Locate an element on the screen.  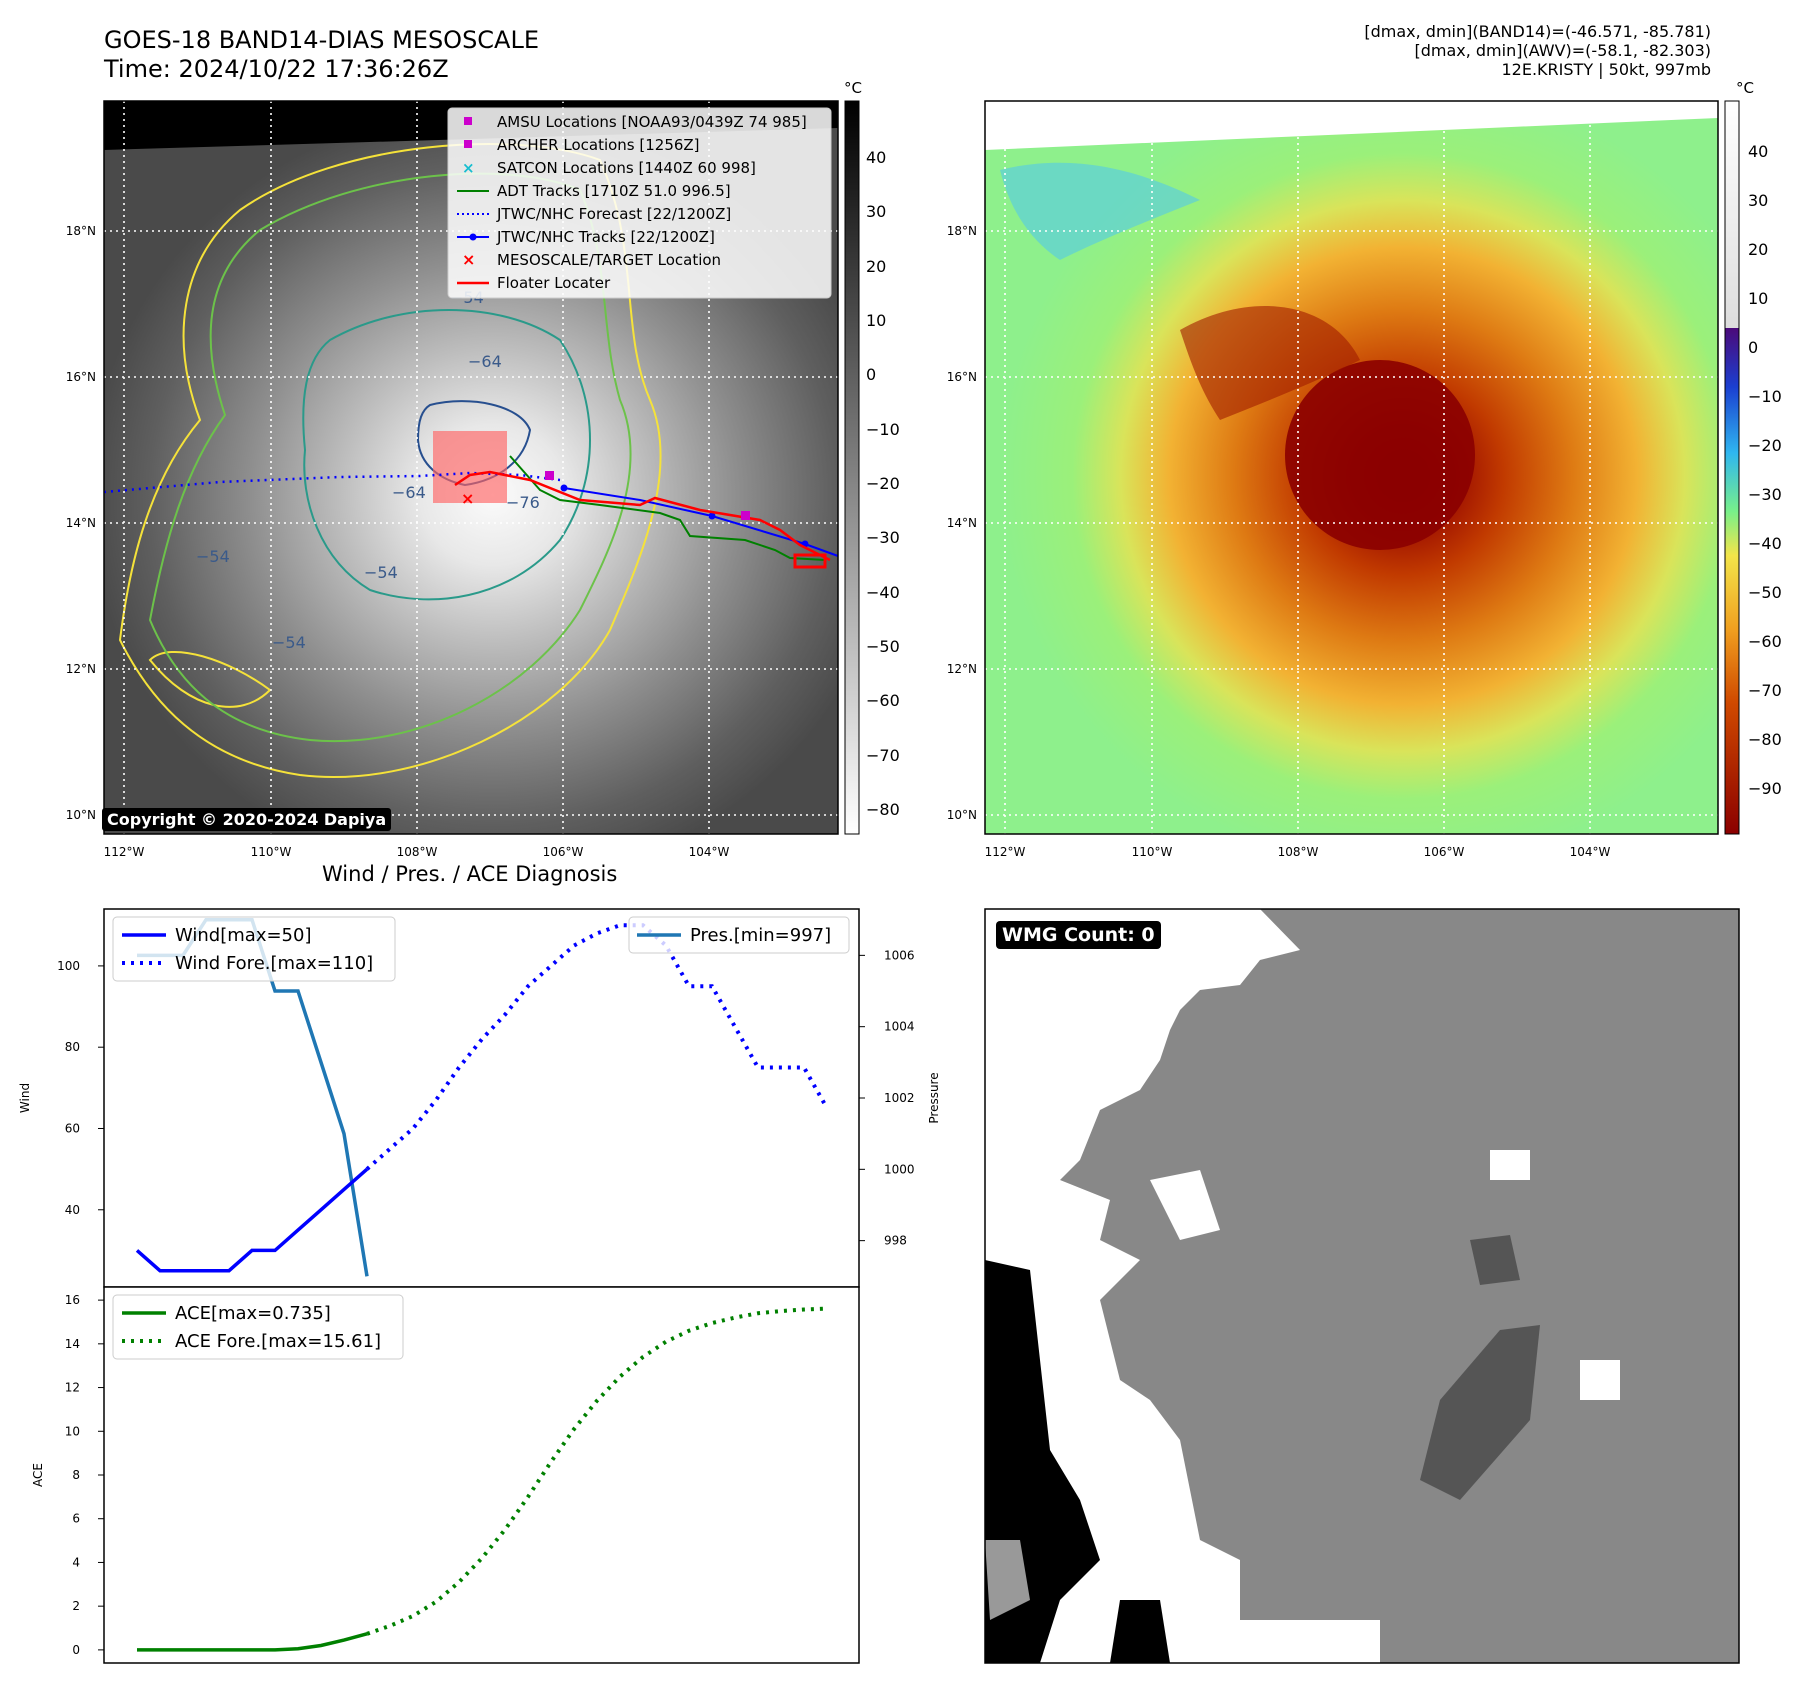
pressure-legend-box is located at coordinates (739, 935).